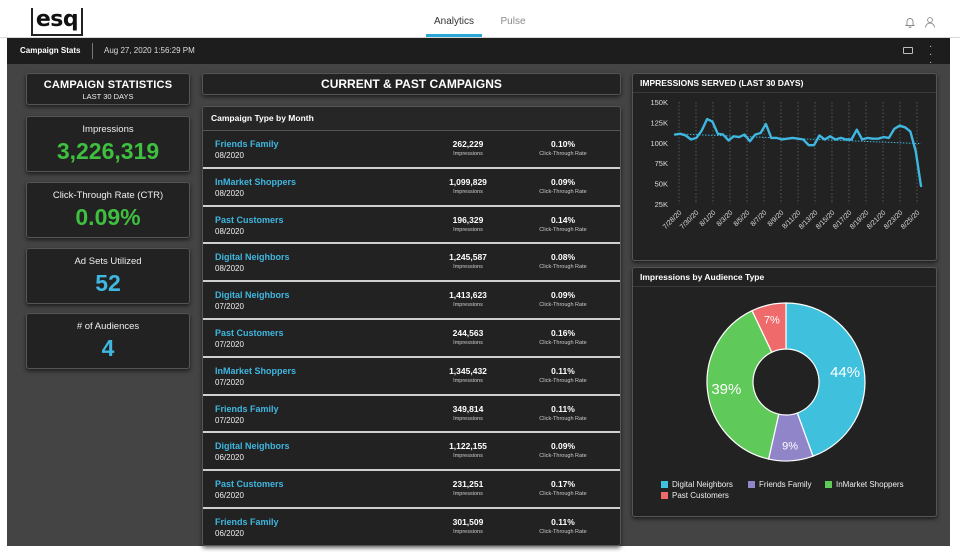 This screenshot has height=554, width=960. I want to click on x-tick-label: 8/5/20, so click(742, 218).